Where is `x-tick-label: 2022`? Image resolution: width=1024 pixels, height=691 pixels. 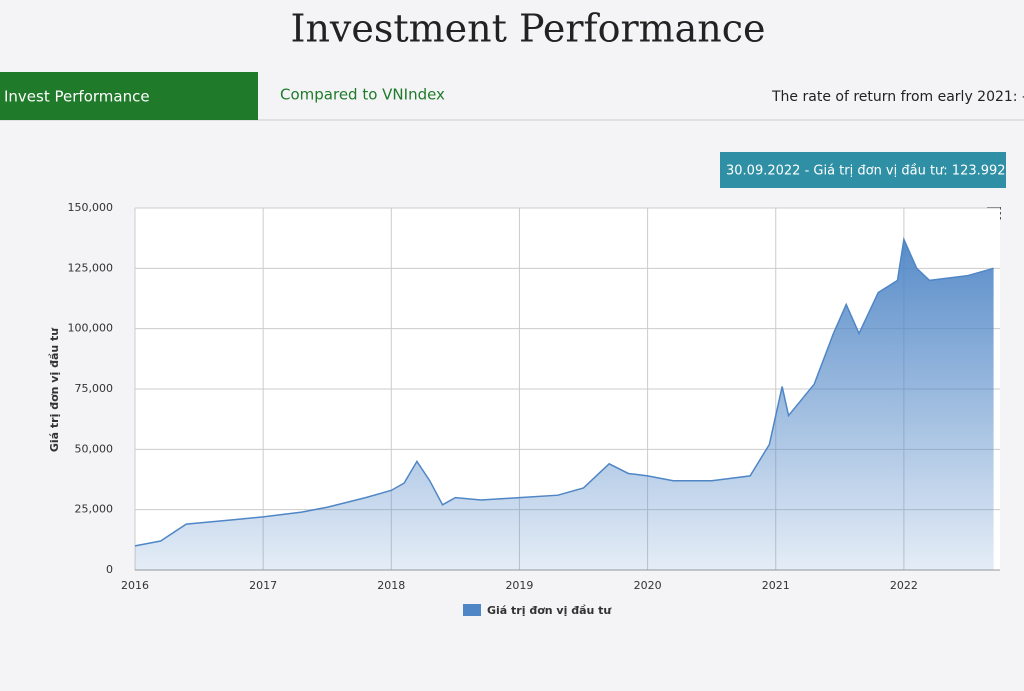
x-tick-label: 2022 is located at coordinates (904, 585).